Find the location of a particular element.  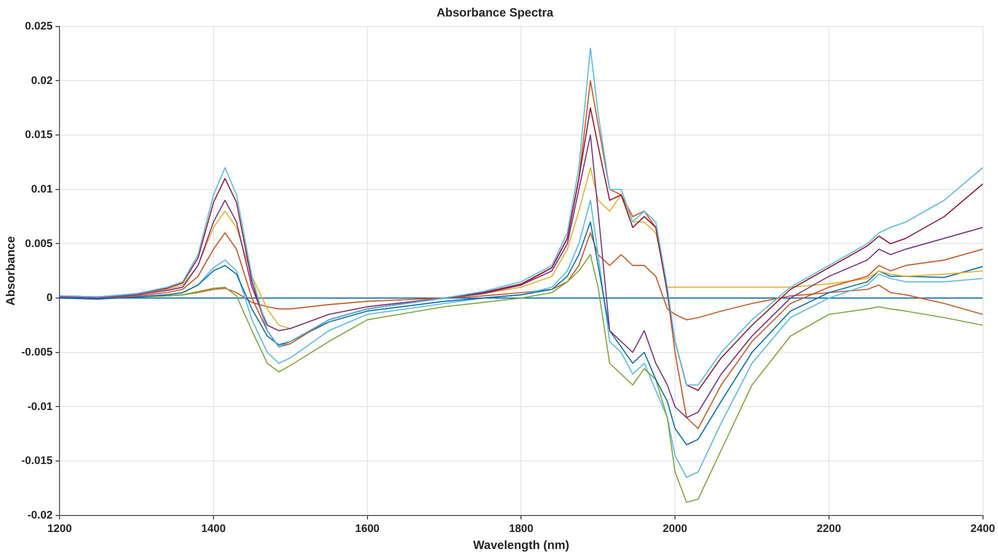

x-tick-label: 2400 is located at coordinates (983, 529).